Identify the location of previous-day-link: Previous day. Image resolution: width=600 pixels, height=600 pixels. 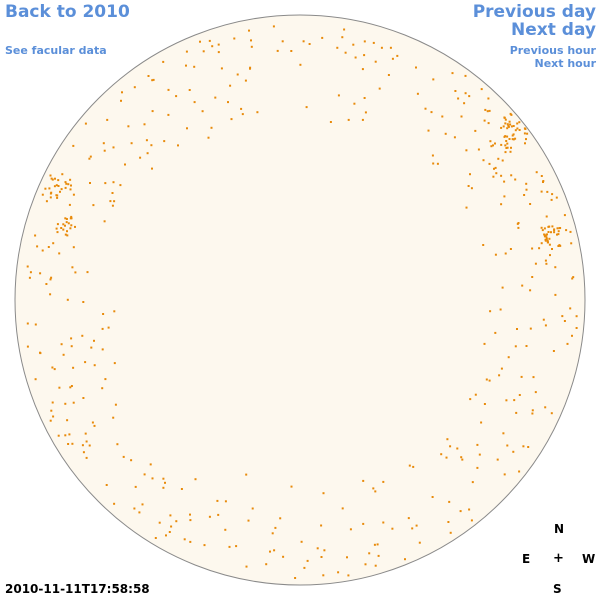
(534, 12).